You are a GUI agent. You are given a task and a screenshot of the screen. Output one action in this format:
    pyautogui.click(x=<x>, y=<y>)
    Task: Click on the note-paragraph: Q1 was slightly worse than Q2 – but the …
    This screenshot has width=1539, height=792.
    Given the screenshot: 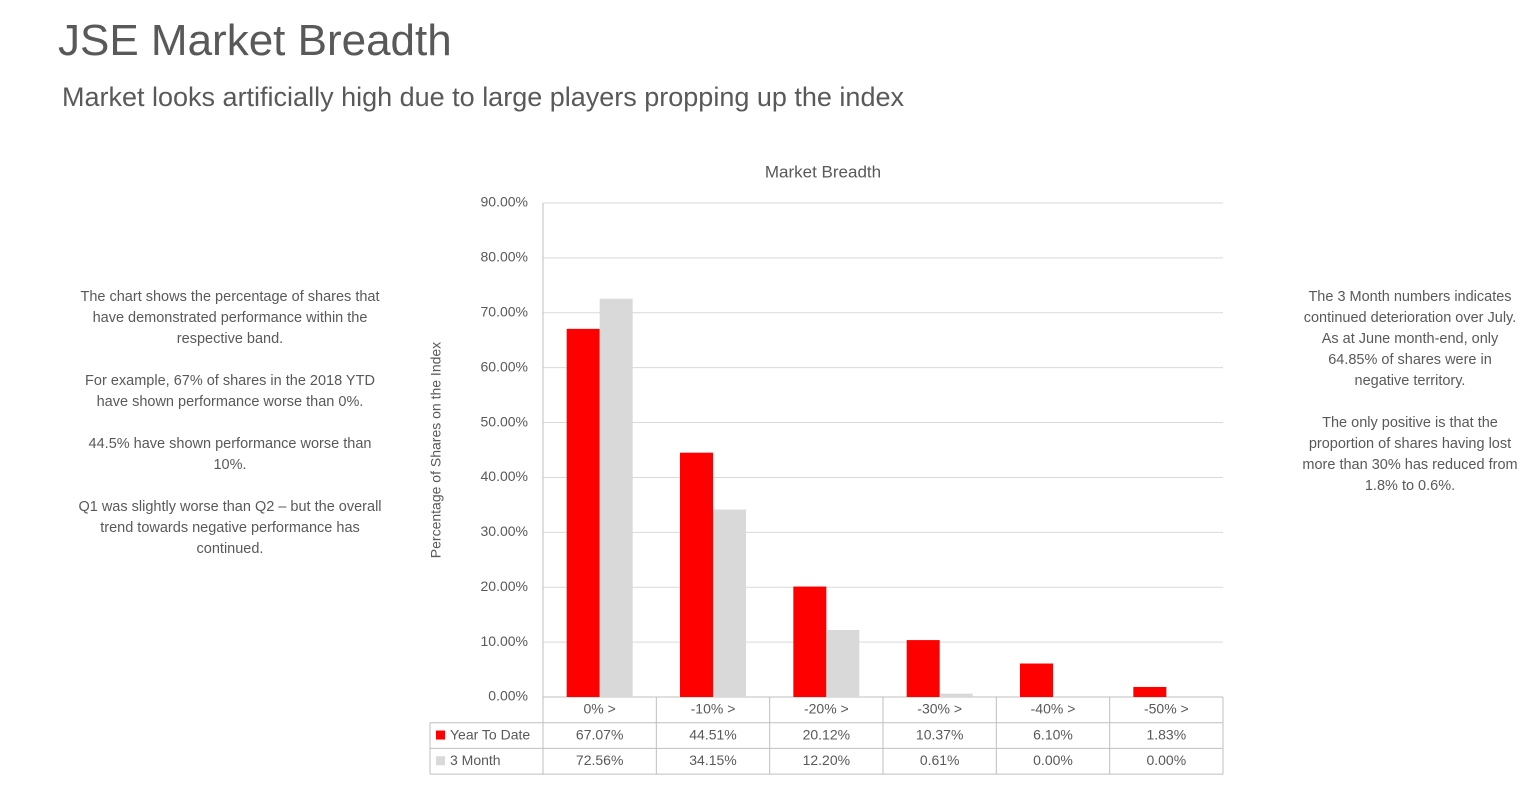 What is the action you would take?
    pyautogui.click(x=230, y=528)
    